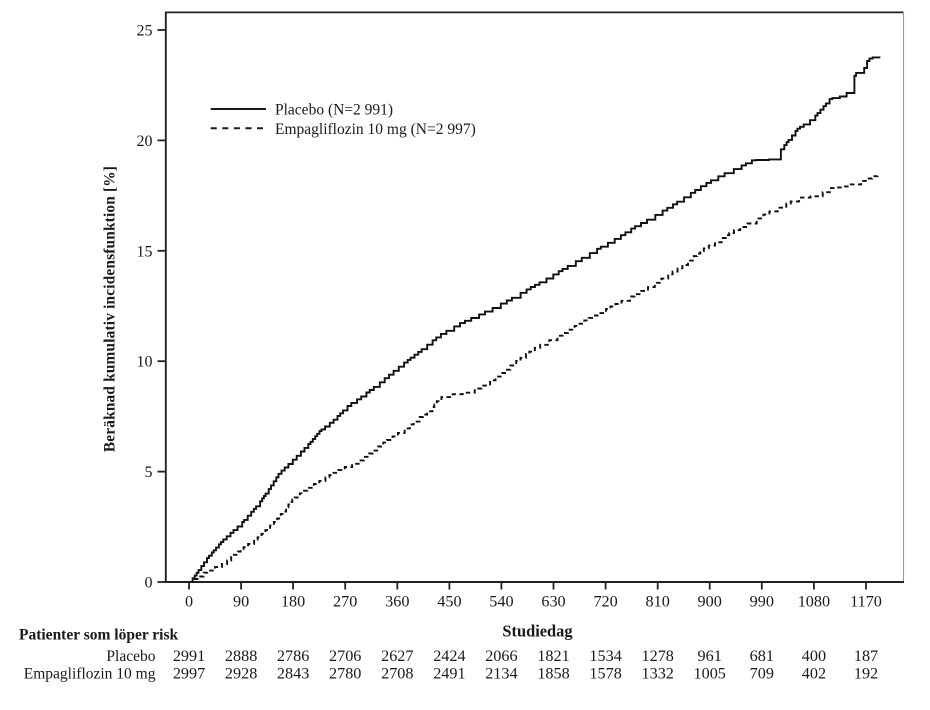 The height and width of the screenshot is (710, 930). What do you see at coordinates (345, 602) in the screenshot?
I see `svg-text: 270` at bounding box center [345, 602].